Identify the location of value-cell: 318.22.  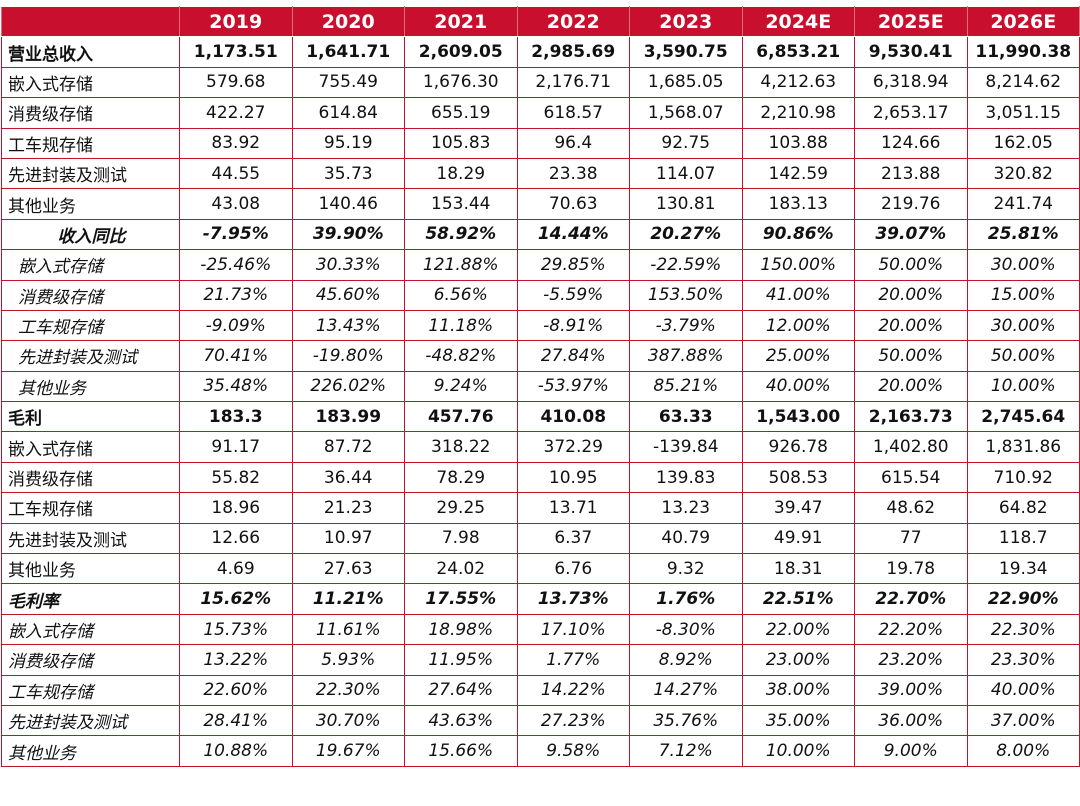
(461, 447).